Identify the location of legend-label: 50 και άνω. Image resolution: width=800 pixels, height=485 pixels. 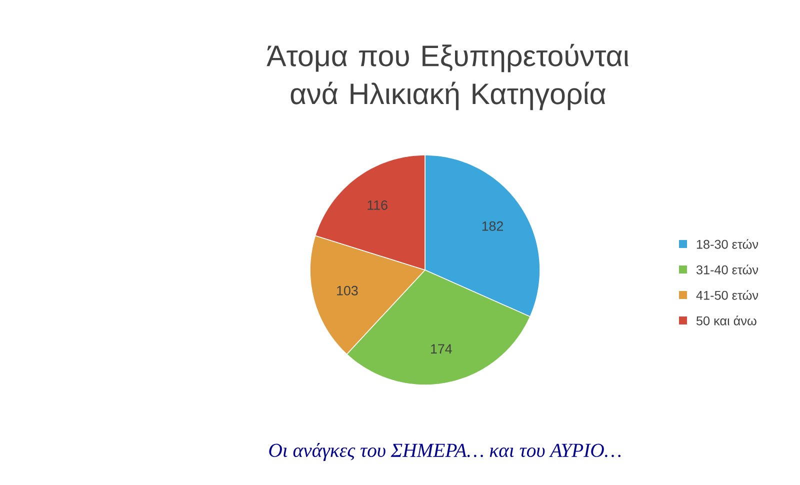
(726, 321).